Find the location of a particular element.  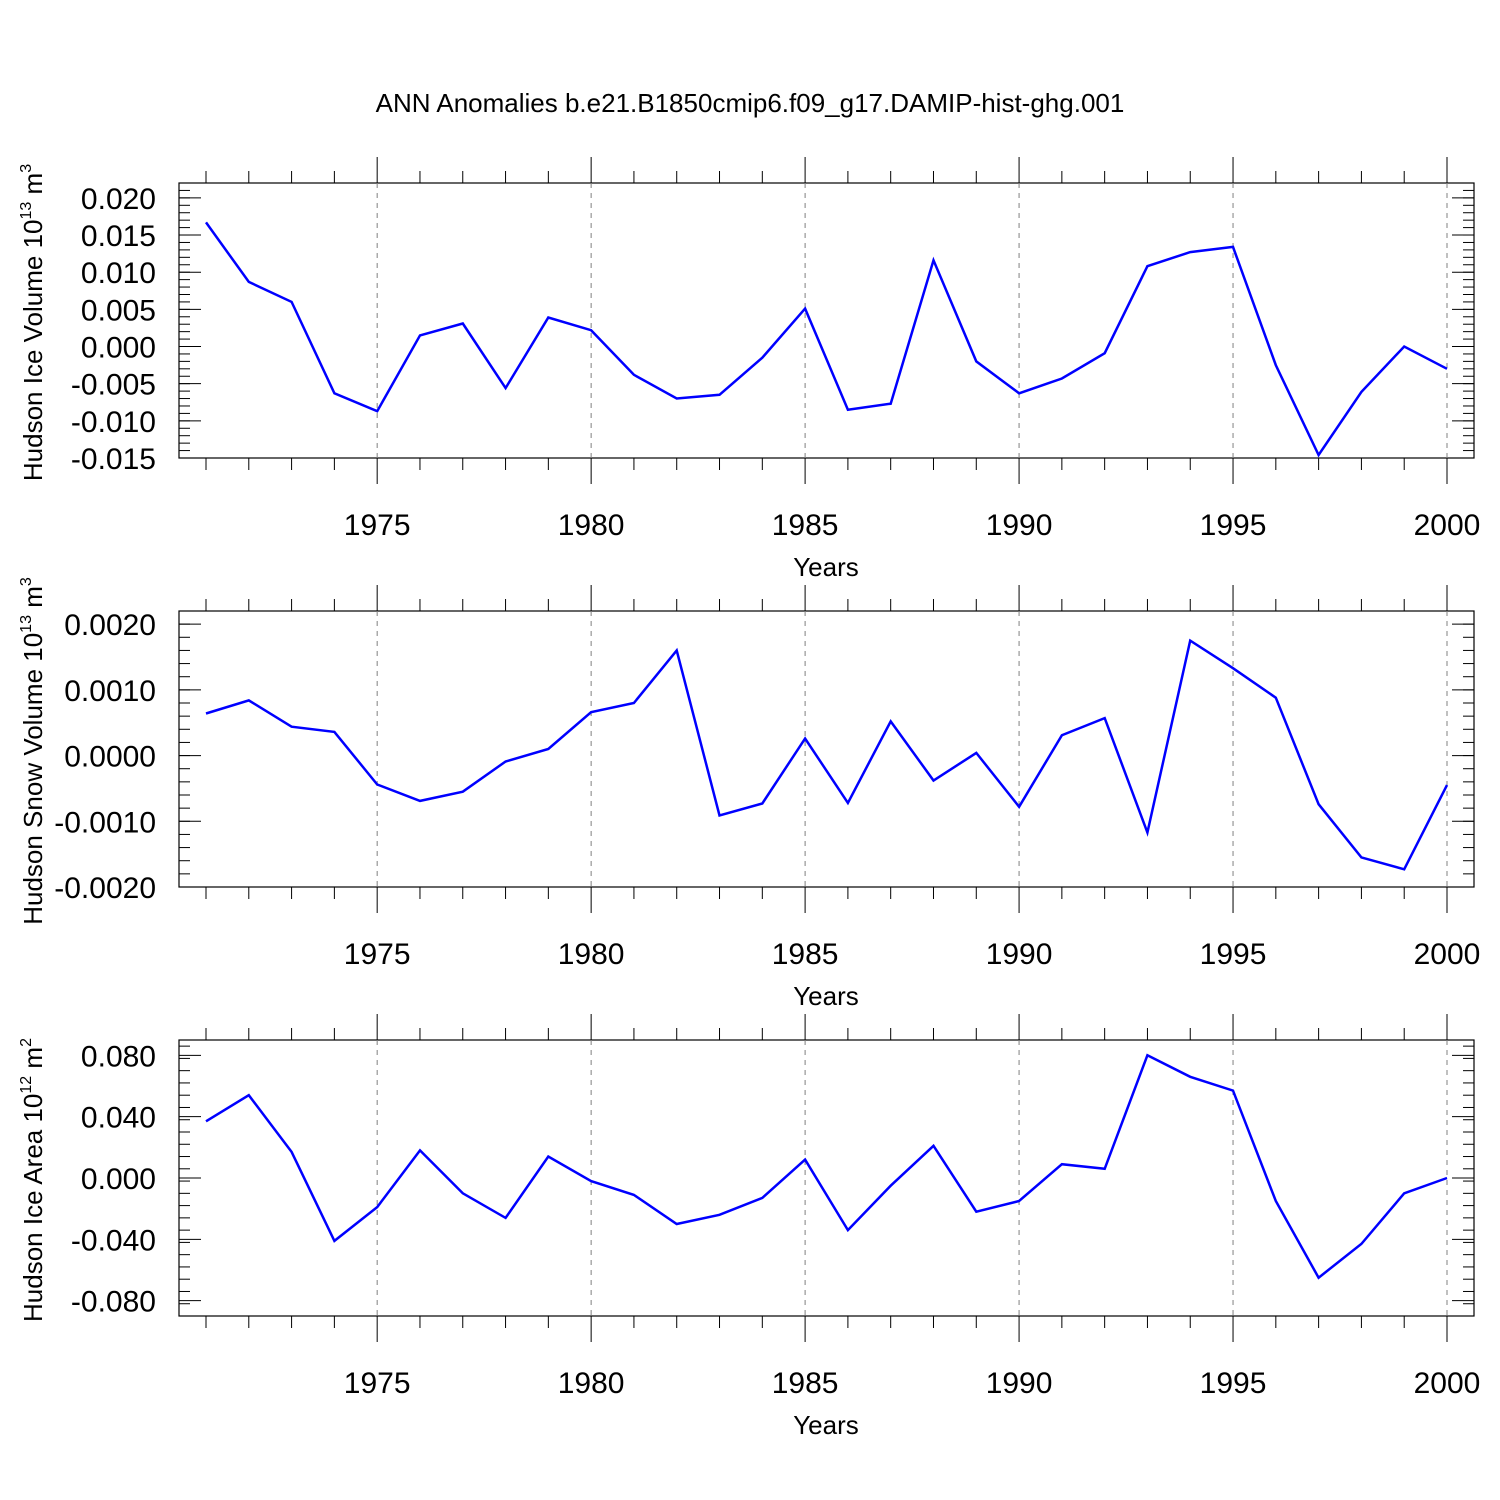

y-tick-label: 0.040 is located at coordinates (118, 1118).